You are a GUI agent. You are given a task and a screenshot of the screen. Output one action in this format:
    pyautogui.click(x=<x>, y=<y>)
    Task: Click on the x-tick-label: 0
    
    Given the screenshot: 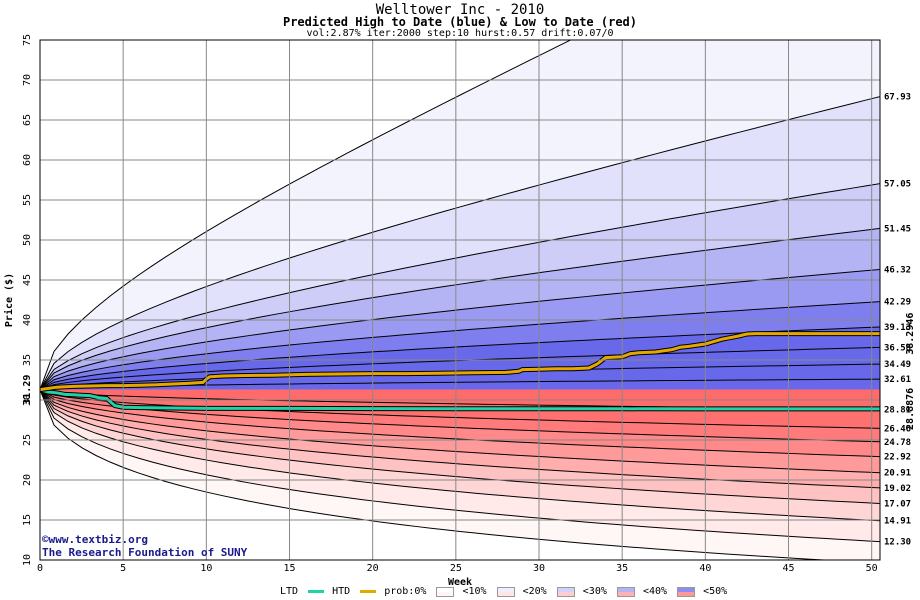 What is the action you would take?
    pyautogui.click(x=40, y=568)
    